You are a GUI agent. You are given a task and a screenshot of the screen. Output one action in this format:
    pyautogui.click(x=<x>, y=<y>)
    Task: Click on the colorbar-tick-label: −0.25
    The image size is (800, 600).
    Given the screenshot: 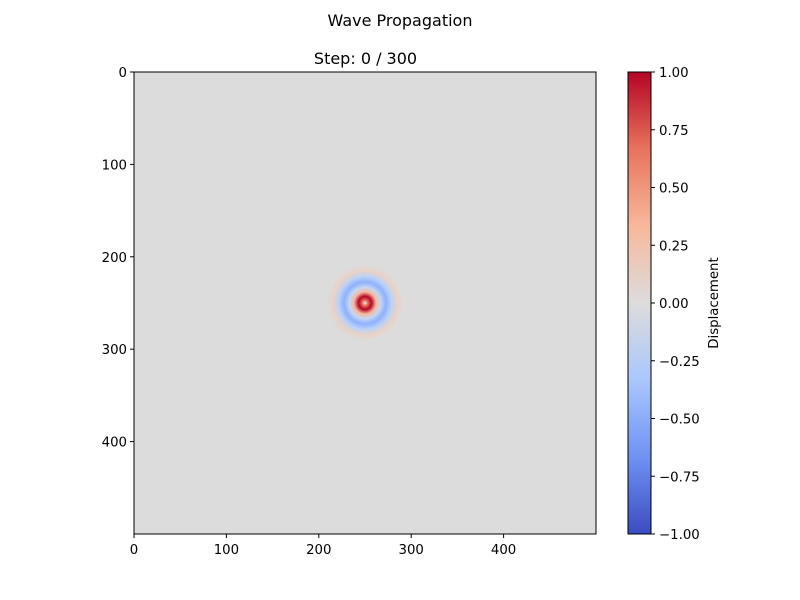 What is the action you would take?
    pyautogui.click(x=679, y=362)
    